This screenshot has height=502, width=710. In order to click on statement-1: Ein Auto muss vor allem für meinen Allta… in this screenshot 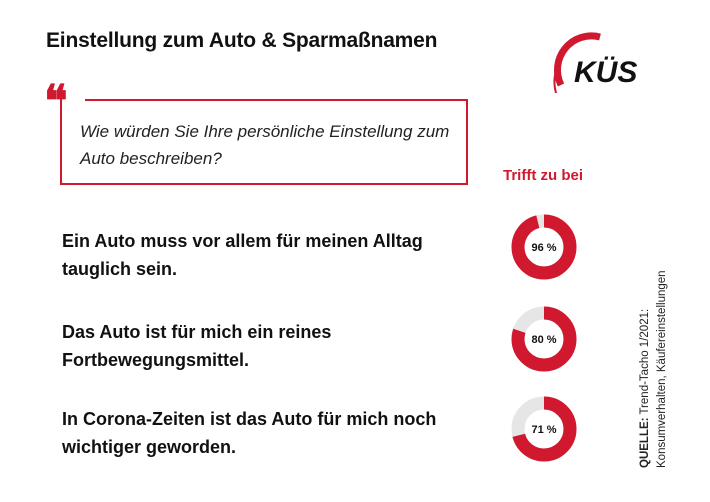, I will do `click(242, 255)`.